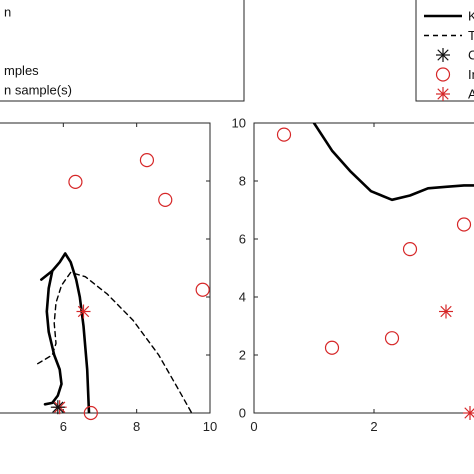 The width and height of the screenshot is (474, 474). What do you see at coordinates (471, 94) in the screenshot?
I see `right-legend-label: A` at bounding box center [471, 94].